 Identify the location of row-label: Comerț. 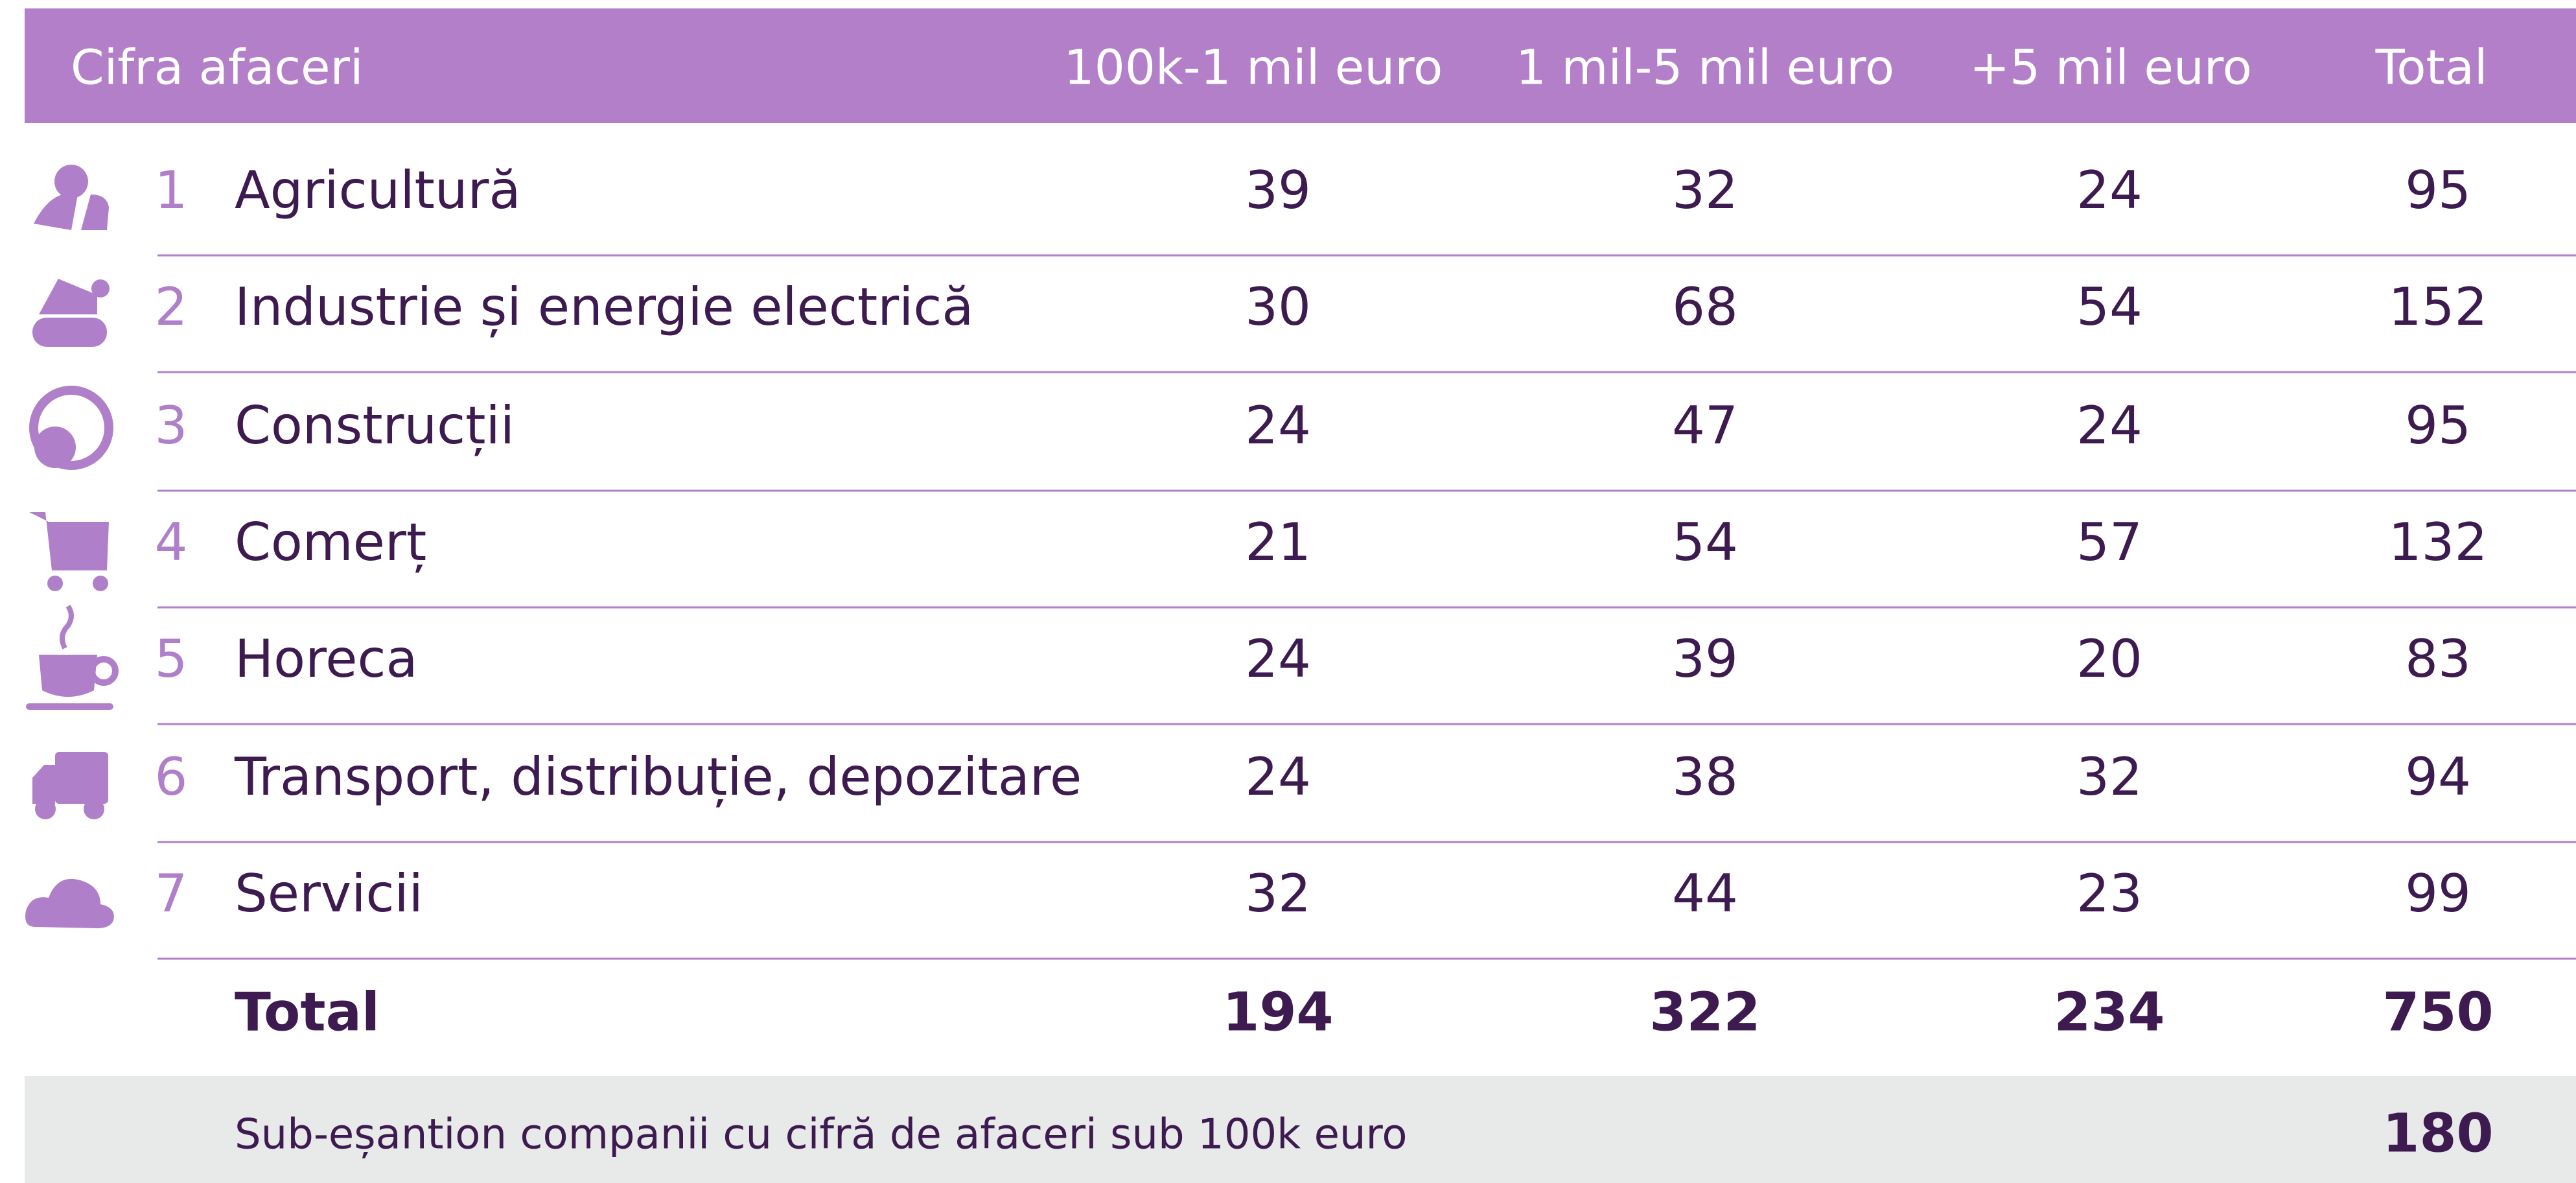
(331, 542).